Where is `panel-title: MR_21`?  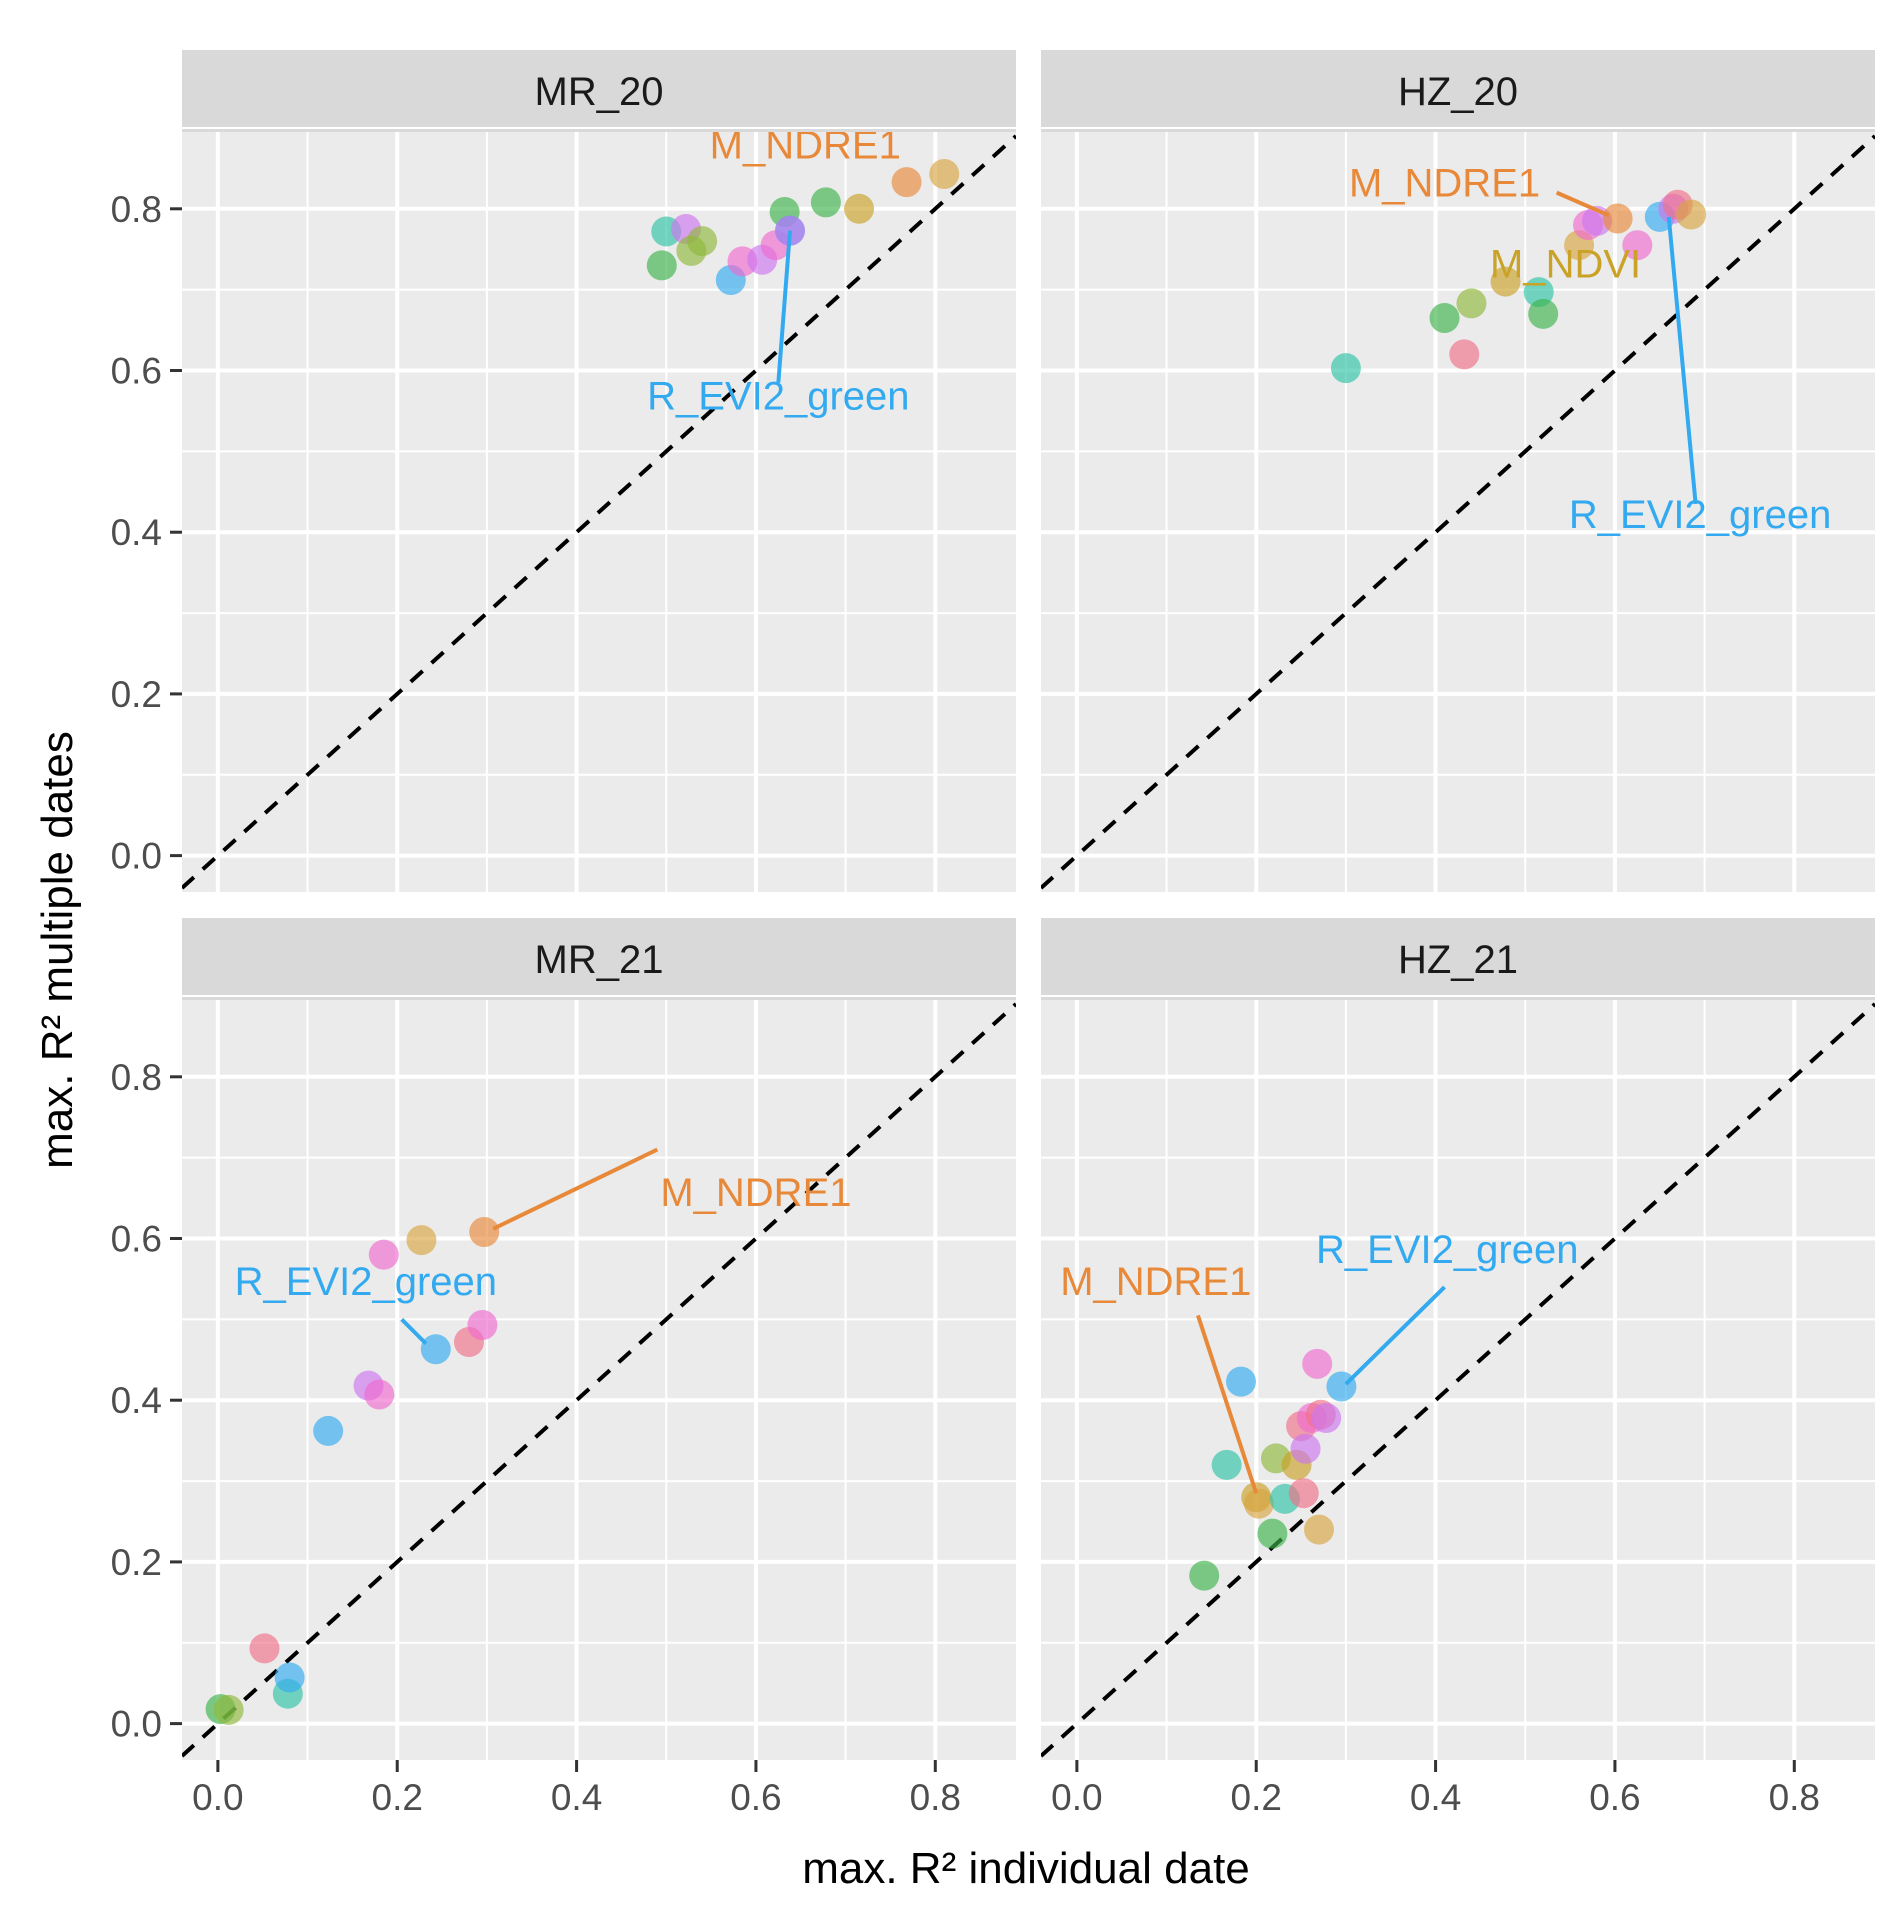
panel-title: MR_21 is located at coordinates (599, 960).